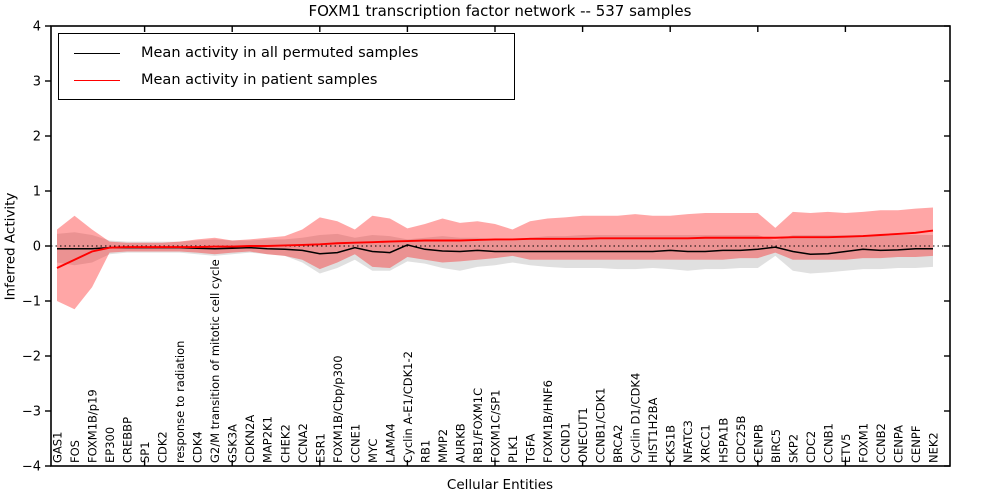 Image resolution: width=1000 pixels, height=500 pixels. I want to click on legend-line-red, so click(97, 80).